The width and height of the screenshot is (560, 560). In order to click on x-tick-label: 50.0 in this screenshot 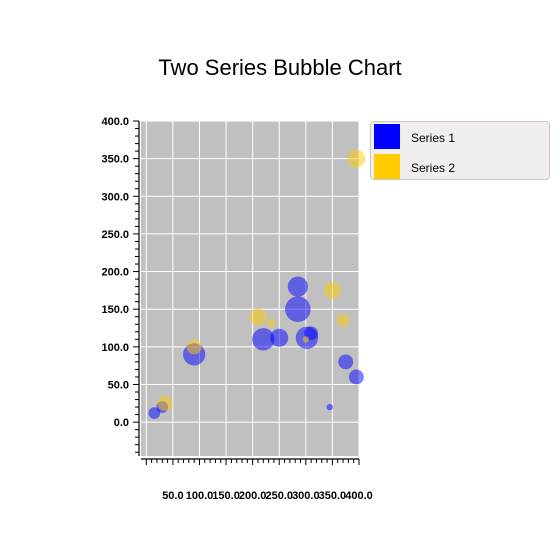, I will do `click(172, 496)`.